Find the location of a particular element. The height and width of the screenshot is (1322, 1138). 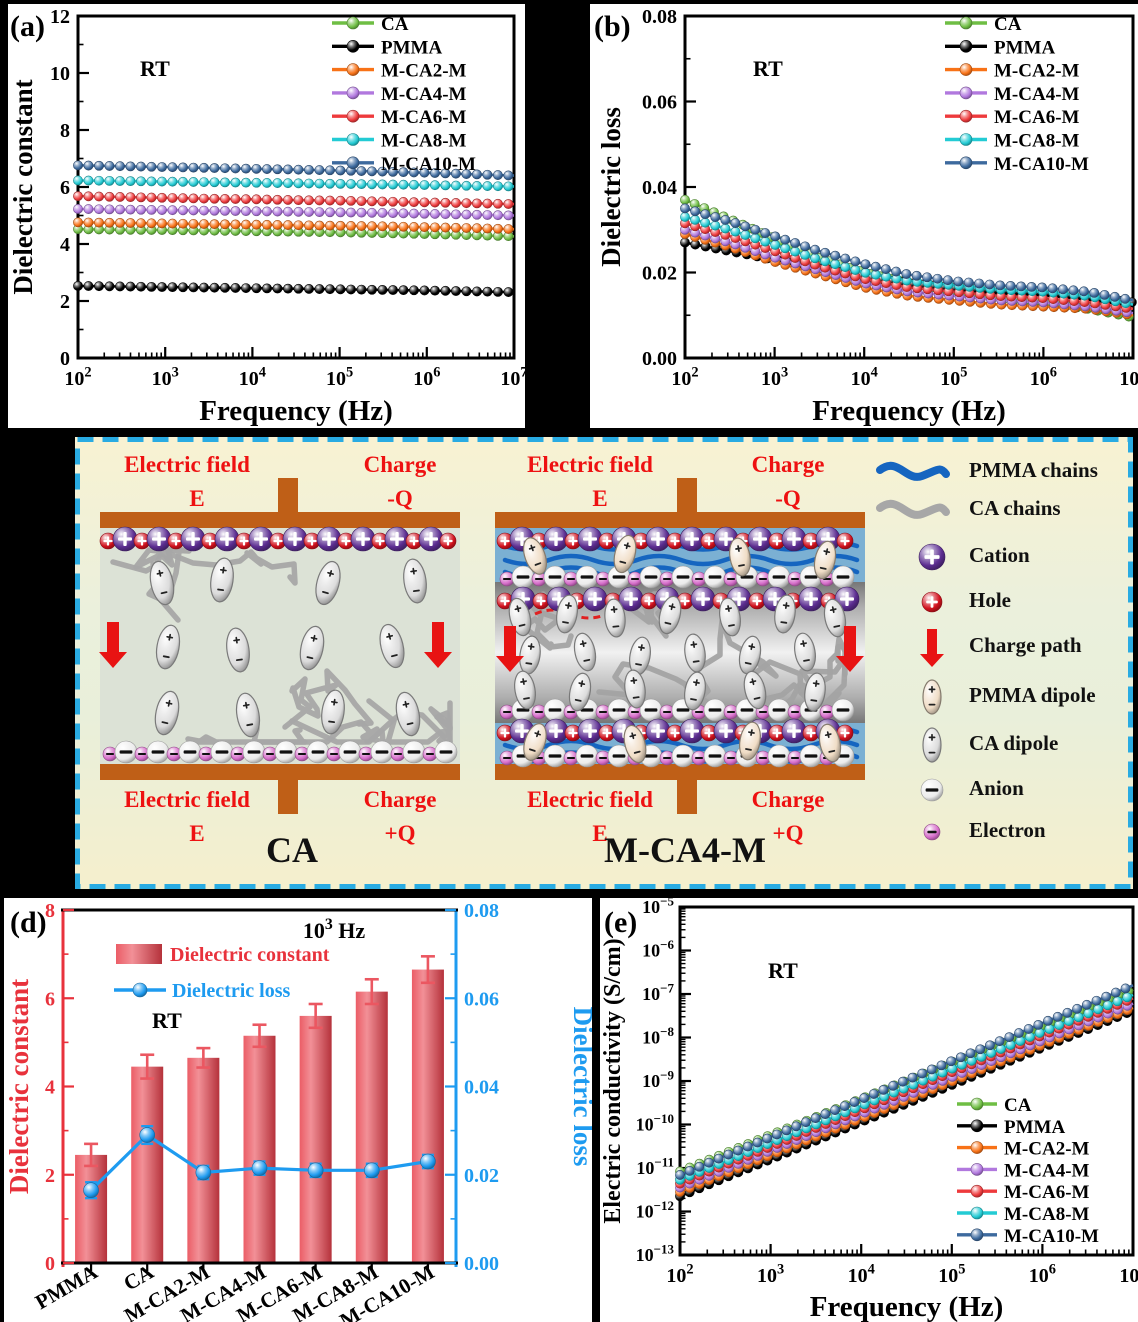

charge-path-icon is located at coordinates (932, 648).